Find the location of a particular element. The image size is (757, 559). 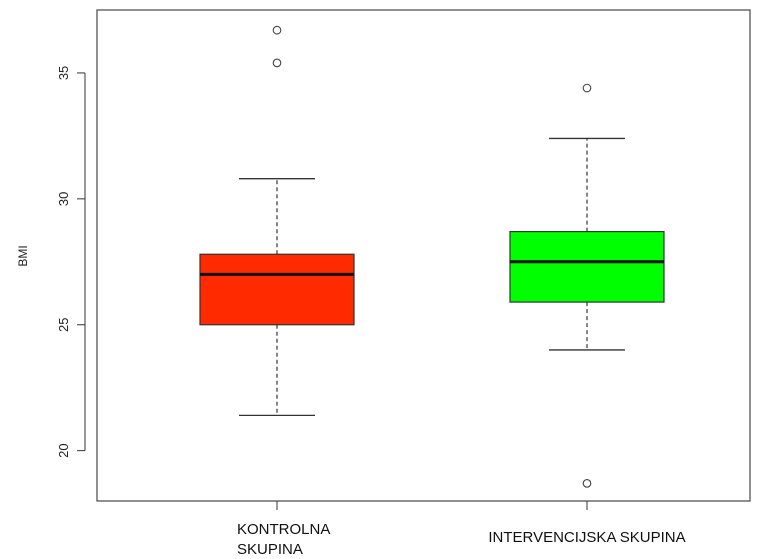

y-axis: 20 25 30 35 is located at coordinates (71, 262).